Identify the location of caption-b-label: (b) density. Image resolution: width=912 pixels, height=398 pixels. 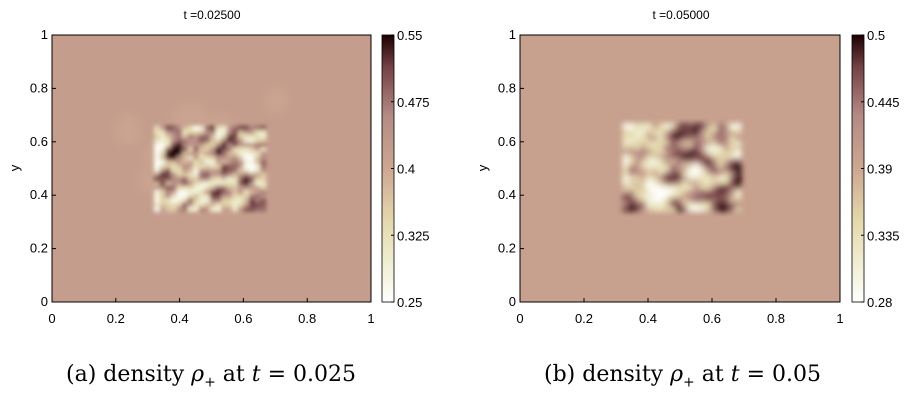
(607, 374).